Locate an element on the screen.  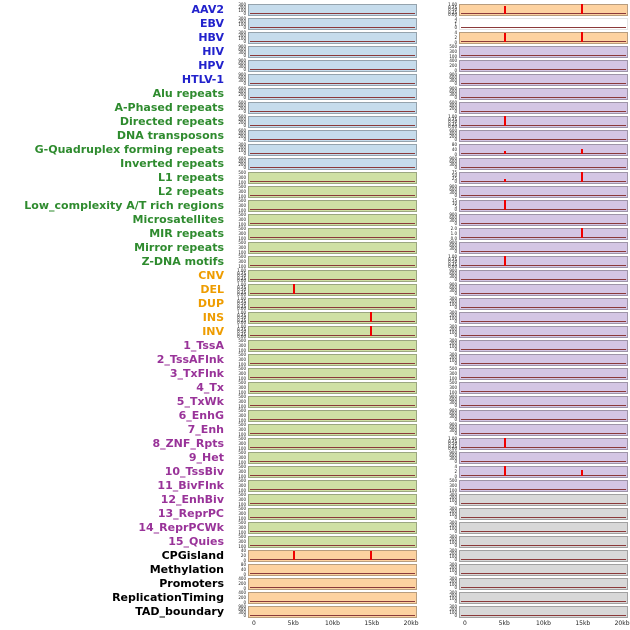
figure-row: 9_Het 500 300 100 900 600 300 0 is located at coordinates (316, 458).